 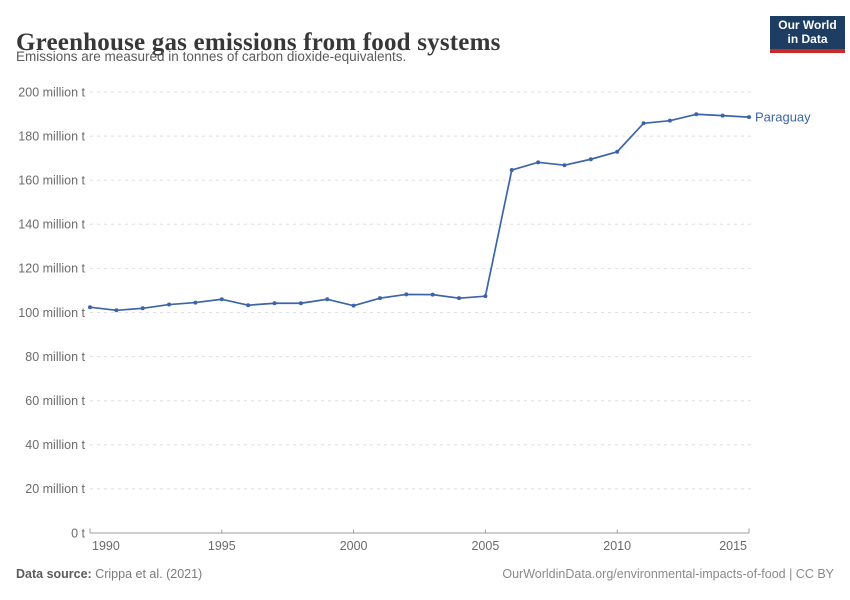 What do you see at coordinates (55, 357) in the screenshot?
I see `y-tick-label: 80 million t` at bounding box center [55, 357].